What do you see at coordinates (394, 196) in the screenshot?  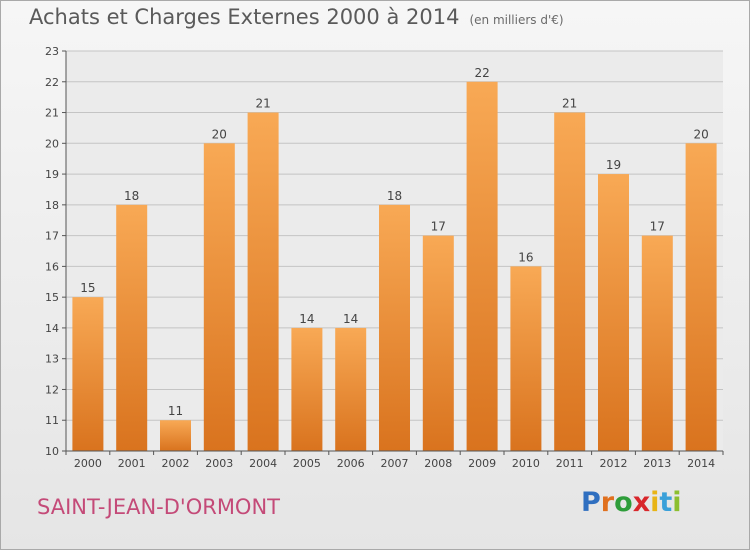 I see `data-label-2007: 18` at bounding box center [394, 196].